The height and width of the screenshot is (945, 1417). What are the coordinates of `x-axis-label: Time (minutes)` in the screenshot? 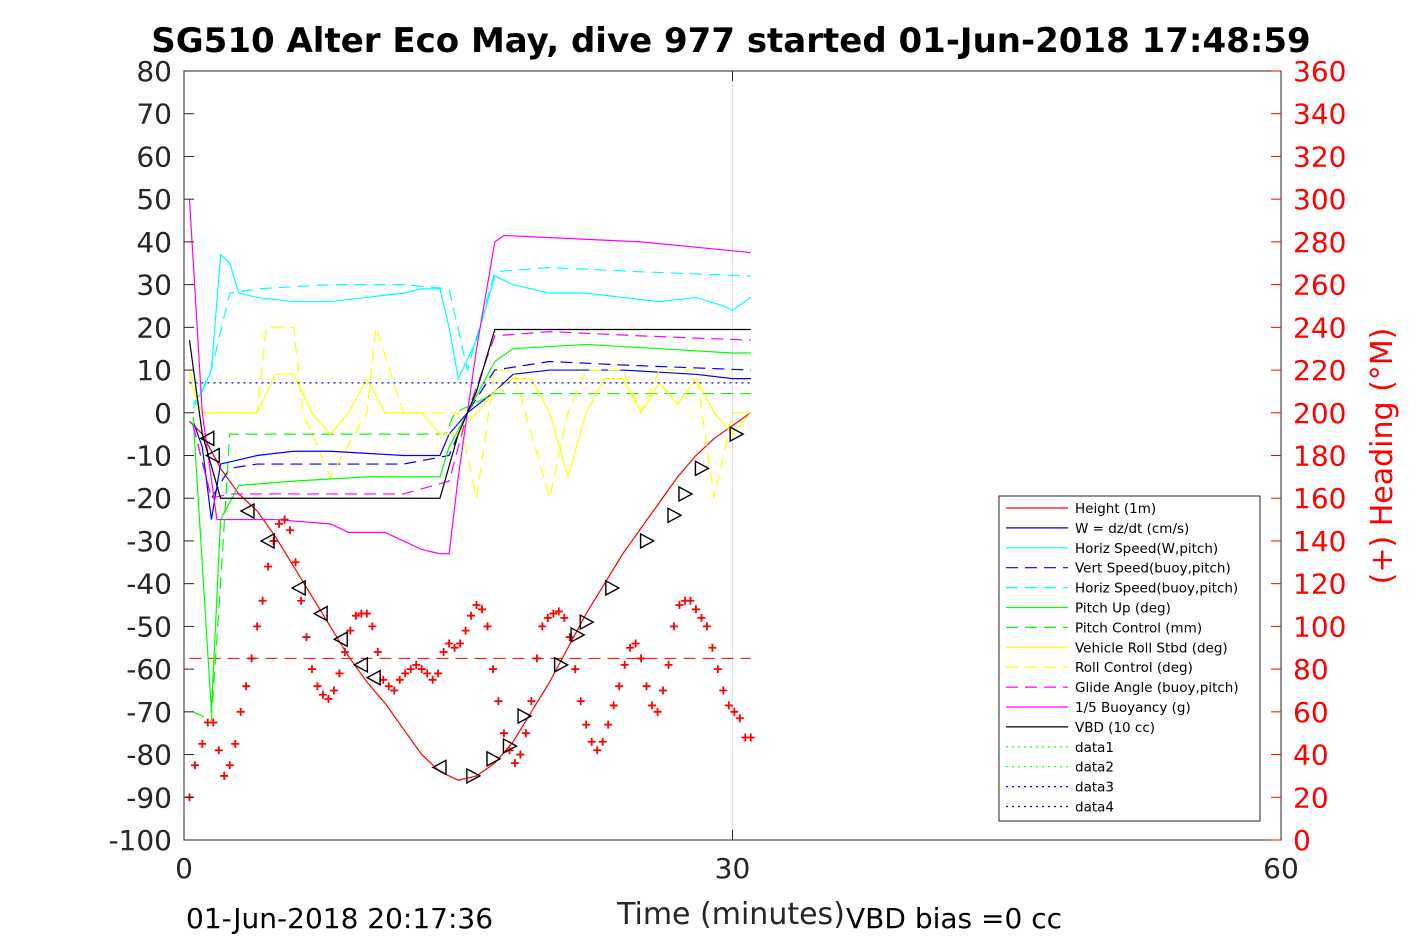 It's located at (730, 914).